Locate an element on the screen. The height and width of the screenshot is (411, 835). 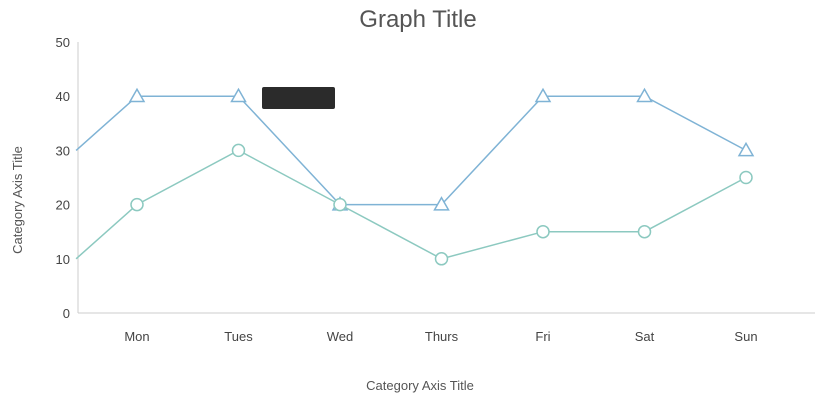
y-tick-label: 50 is located at coordinates (63, 42).